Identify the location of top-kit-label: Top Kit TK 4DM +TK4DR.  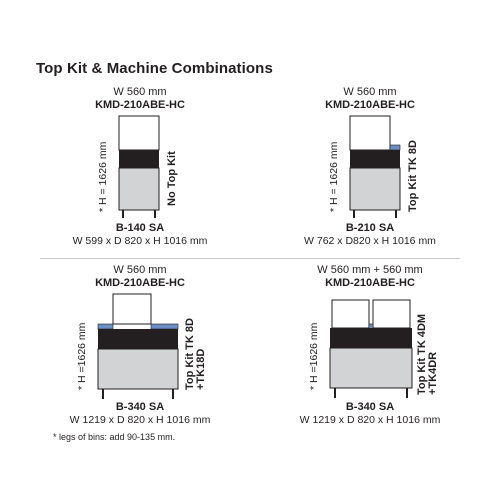
(427, 354).